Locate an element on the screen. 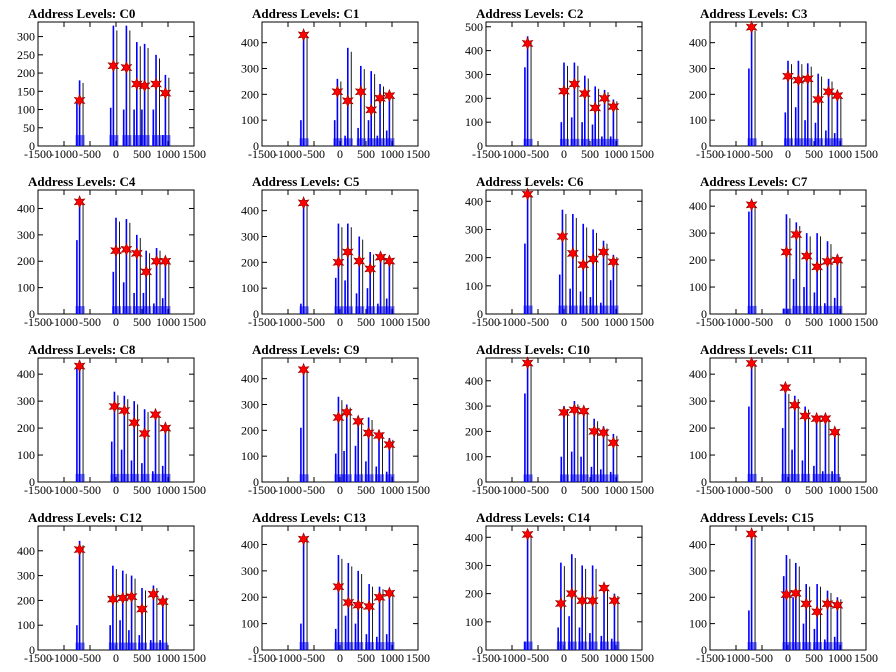  y-tick-label: 300 is located at coordinates (250, 405).